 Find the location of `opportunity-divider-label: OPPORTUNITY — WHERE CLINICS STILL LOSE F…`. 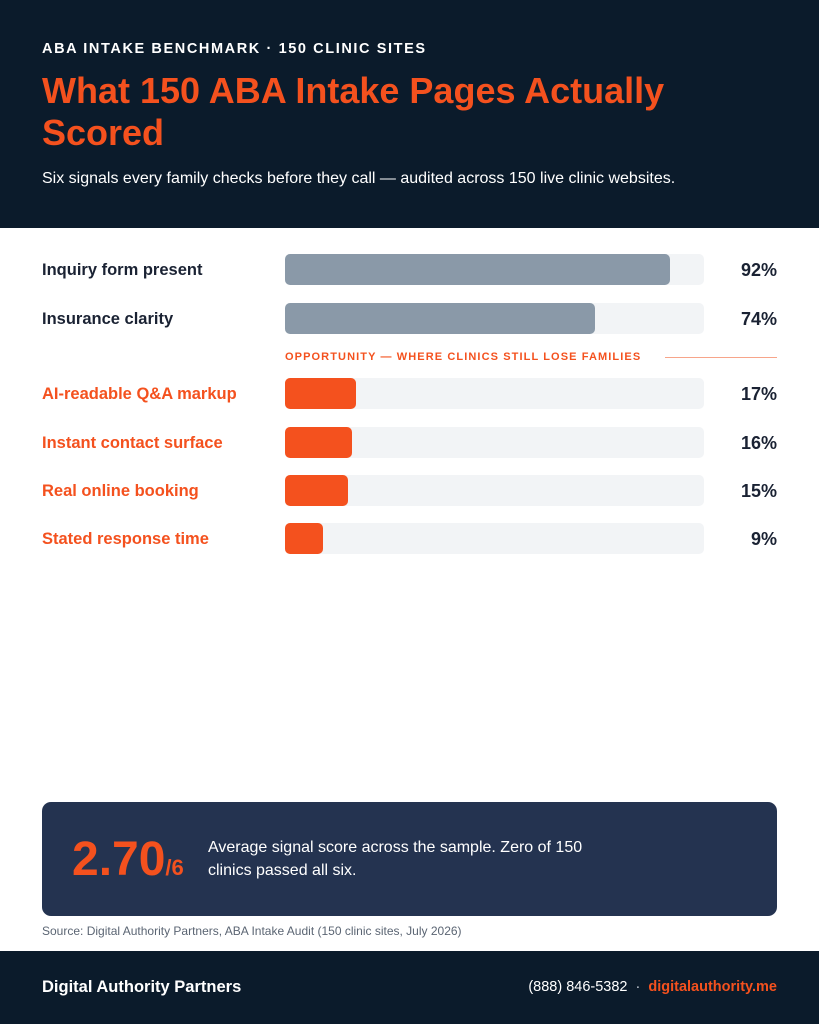

opportunity-divider-label: OPPORTUNITY — WHERE CLINICS STILL LOSE F… is located at coordinates (463, 357).